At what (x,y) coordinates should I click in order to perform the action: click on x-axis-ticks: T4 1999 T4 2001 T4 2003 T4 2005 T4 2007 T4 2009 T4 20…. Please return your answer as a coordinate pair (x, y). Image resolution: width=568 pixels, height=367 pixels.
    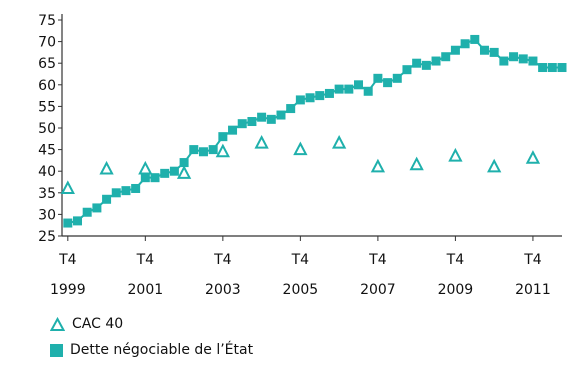
    Looking at the image, I should click on (300, 267).